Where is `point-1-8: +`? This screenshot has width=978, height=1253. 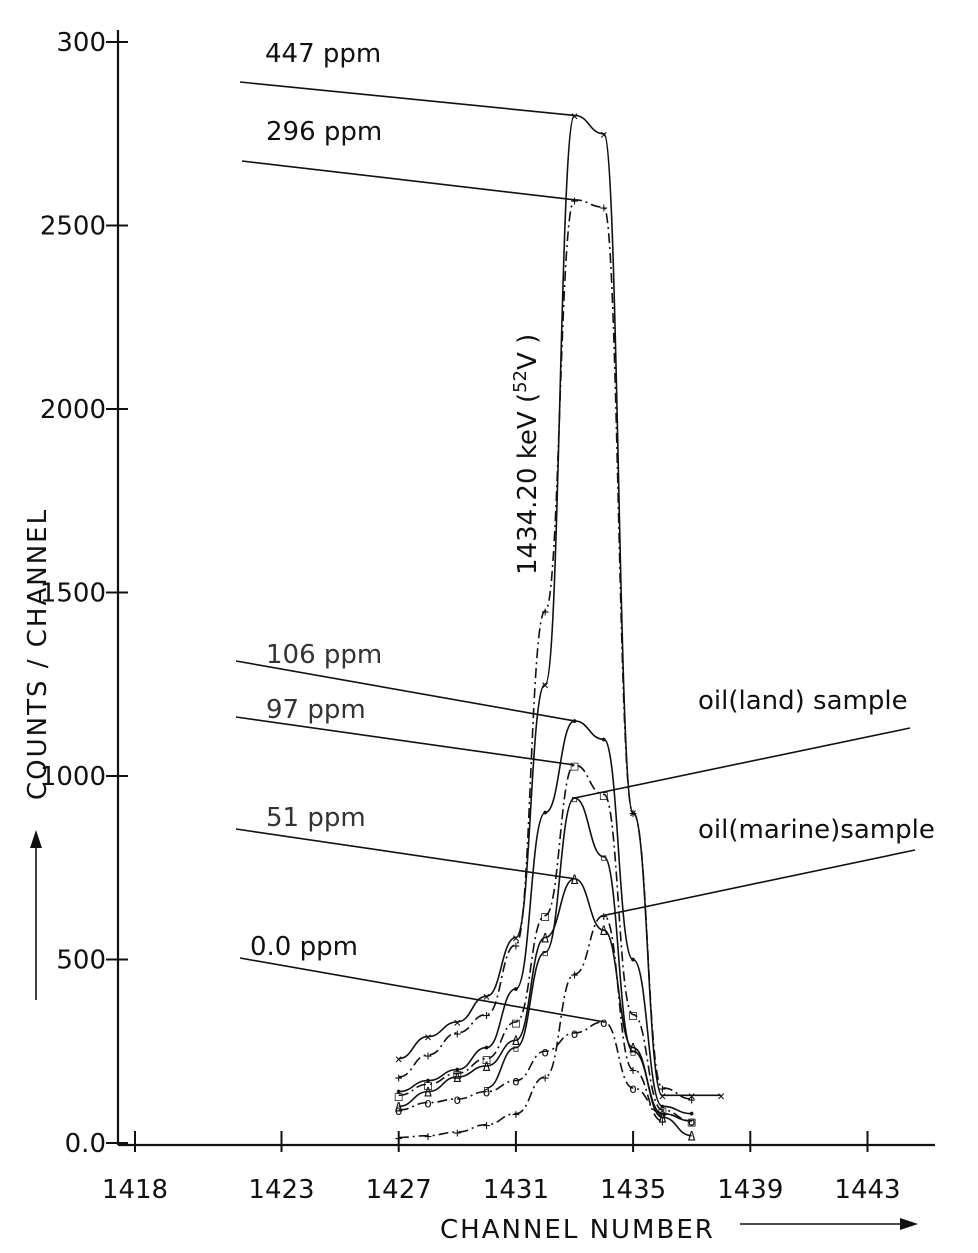 point-1-8: + is located at coordinates (633, 814).